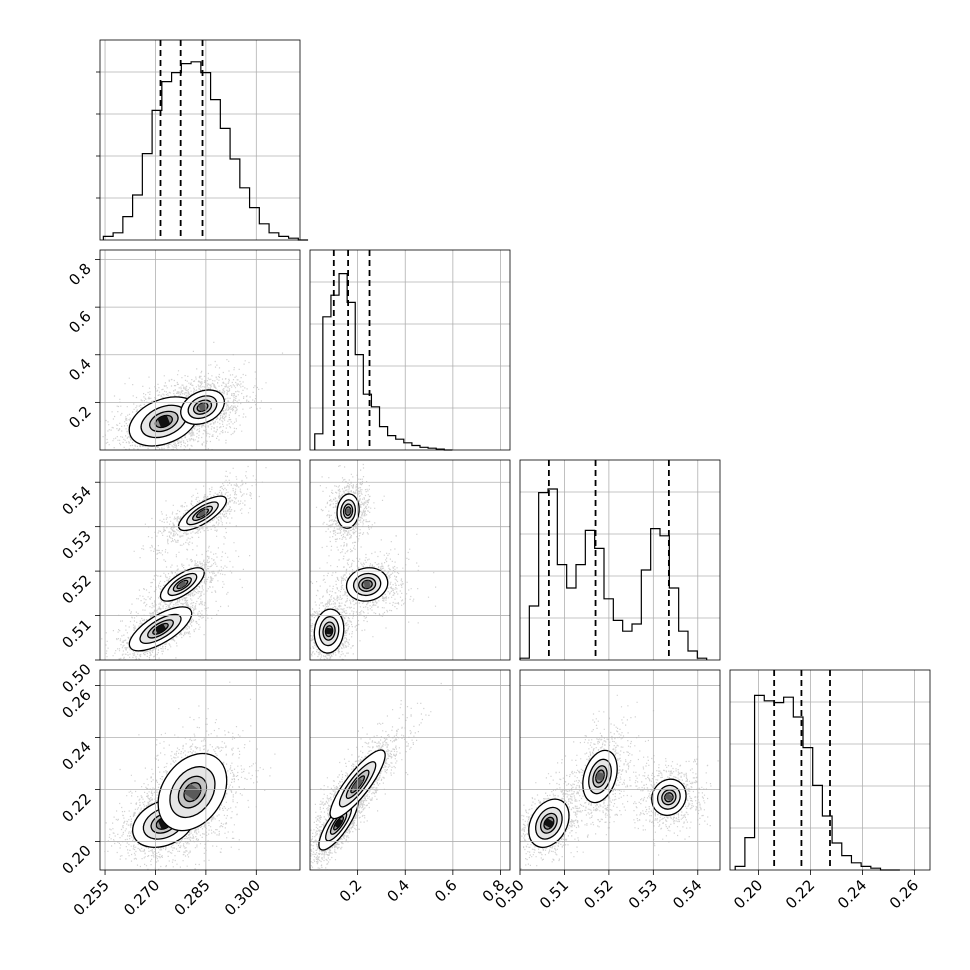  I want to click on sample-points, so click(619, 782).